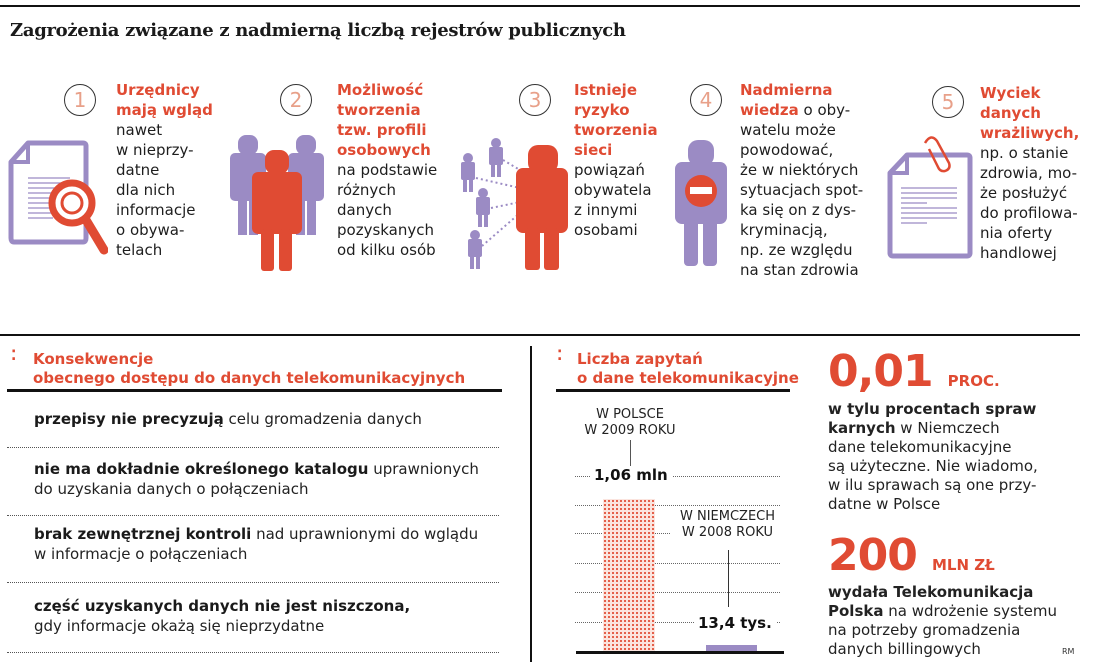  I want to click on chart-baseline, so click(680, 652).